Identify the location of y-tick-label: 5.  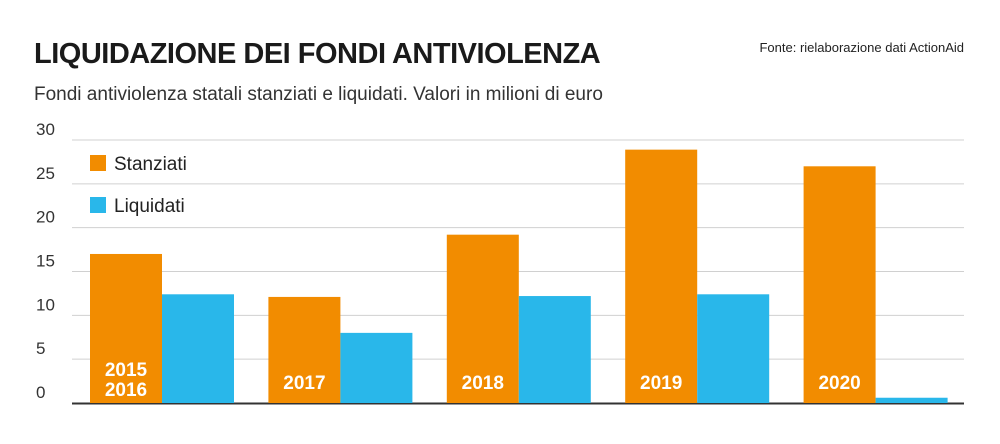
(40, 348).